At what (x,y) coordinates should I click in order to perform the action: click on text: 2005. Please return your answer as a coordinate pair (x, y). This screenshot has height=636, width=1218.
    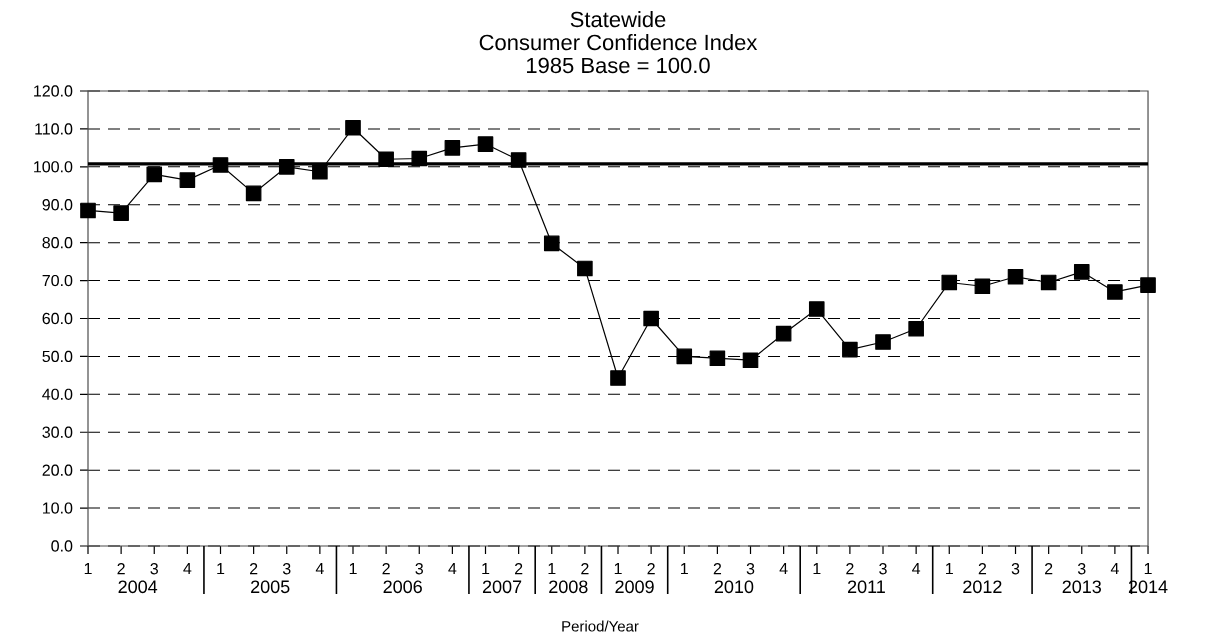
    Looking at the image, I should click on (270, 587).